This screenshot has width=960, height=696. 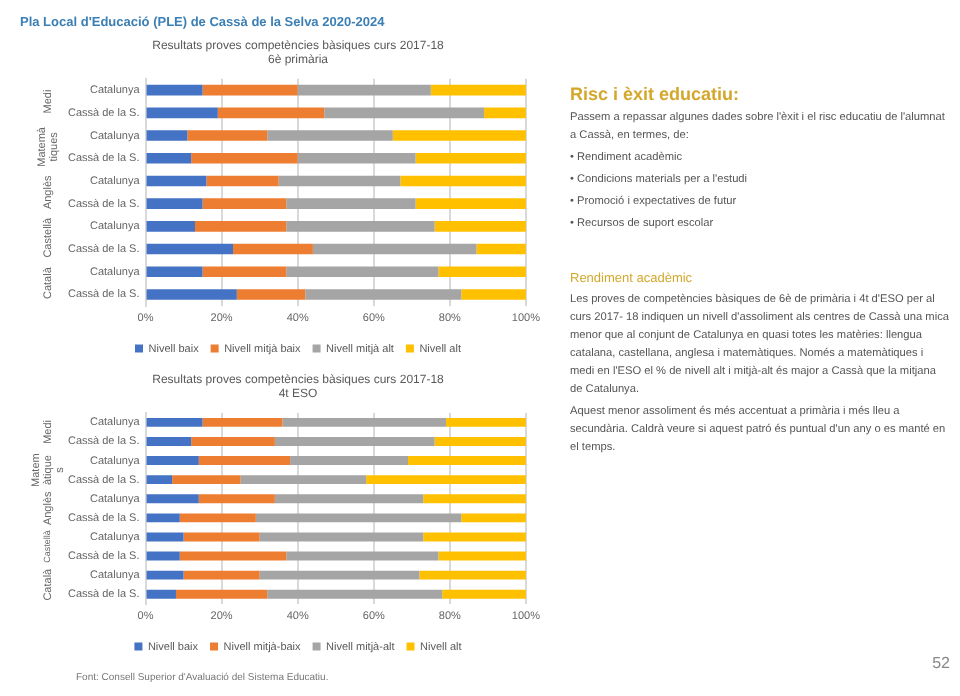 What do you see at coordinates (940, 664) in the screenshot?
I see `text: 52` at bounding box center [940, 664].